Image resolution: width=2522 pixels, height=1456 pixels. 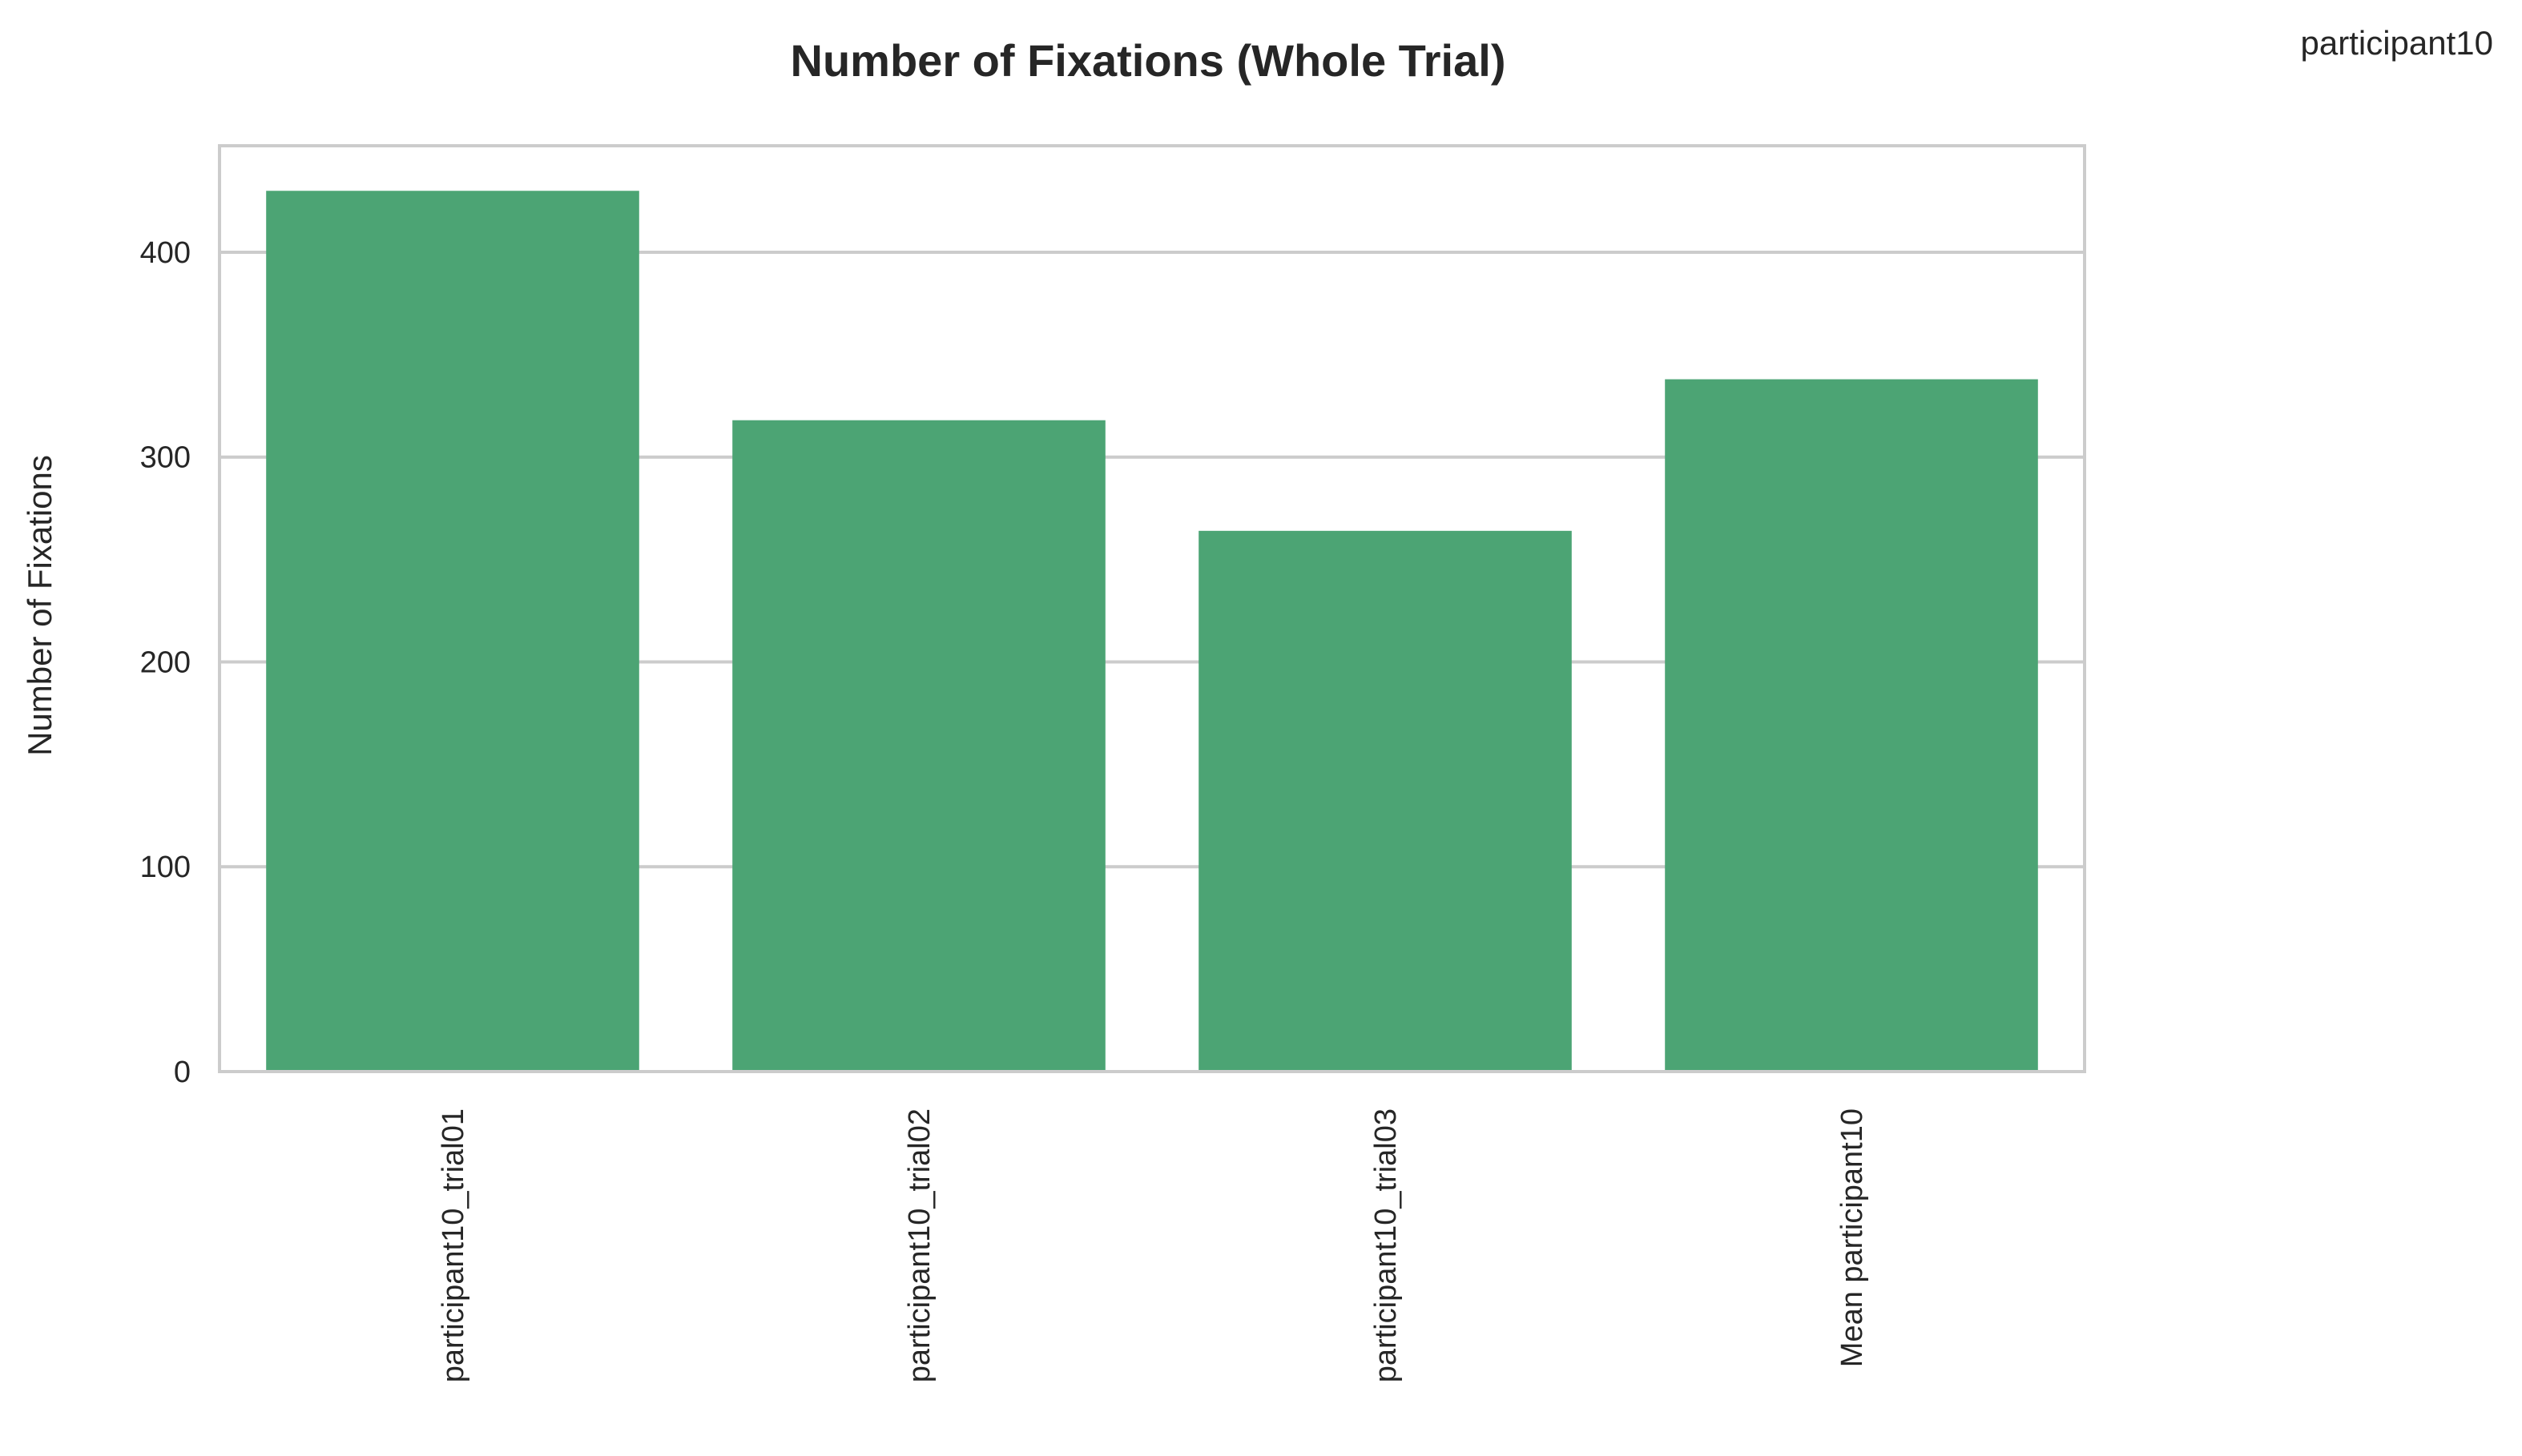 What do you see at coordinates (165, 458) in the screenshot?
I see `y-tick-label: 300` at bounding box center [165, 458].